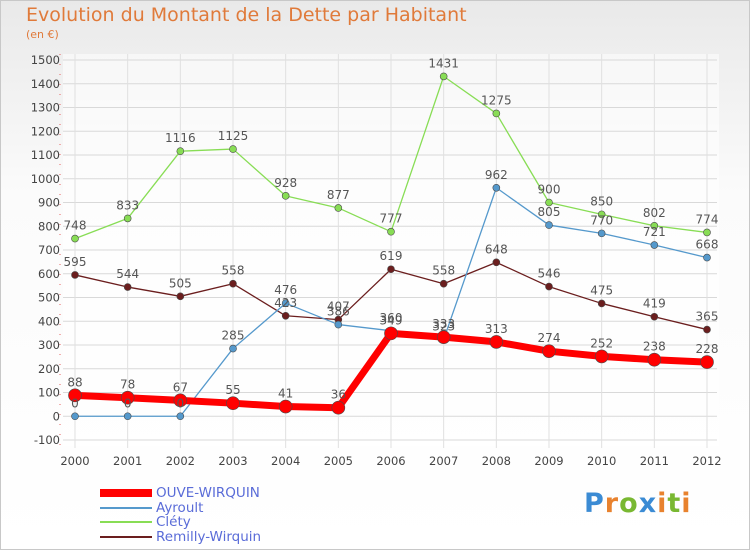 The width and height of the screenshot is (750, 550). Describe the element at coordinates (49, 321) in the screenshot. I see `y-tick-label: 400` at that location.